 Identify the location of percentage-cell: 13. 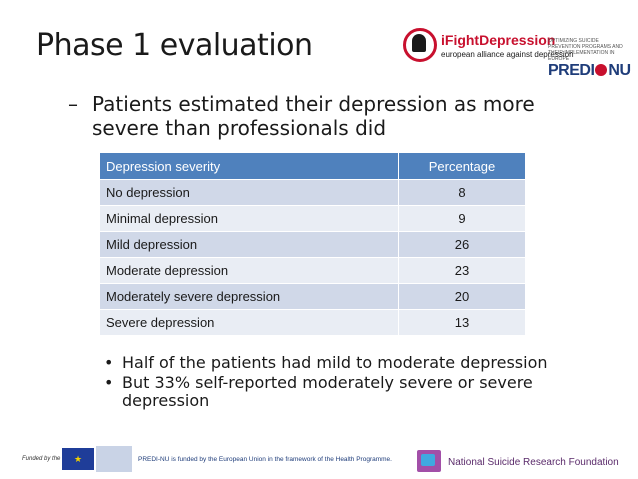
(462, 322).